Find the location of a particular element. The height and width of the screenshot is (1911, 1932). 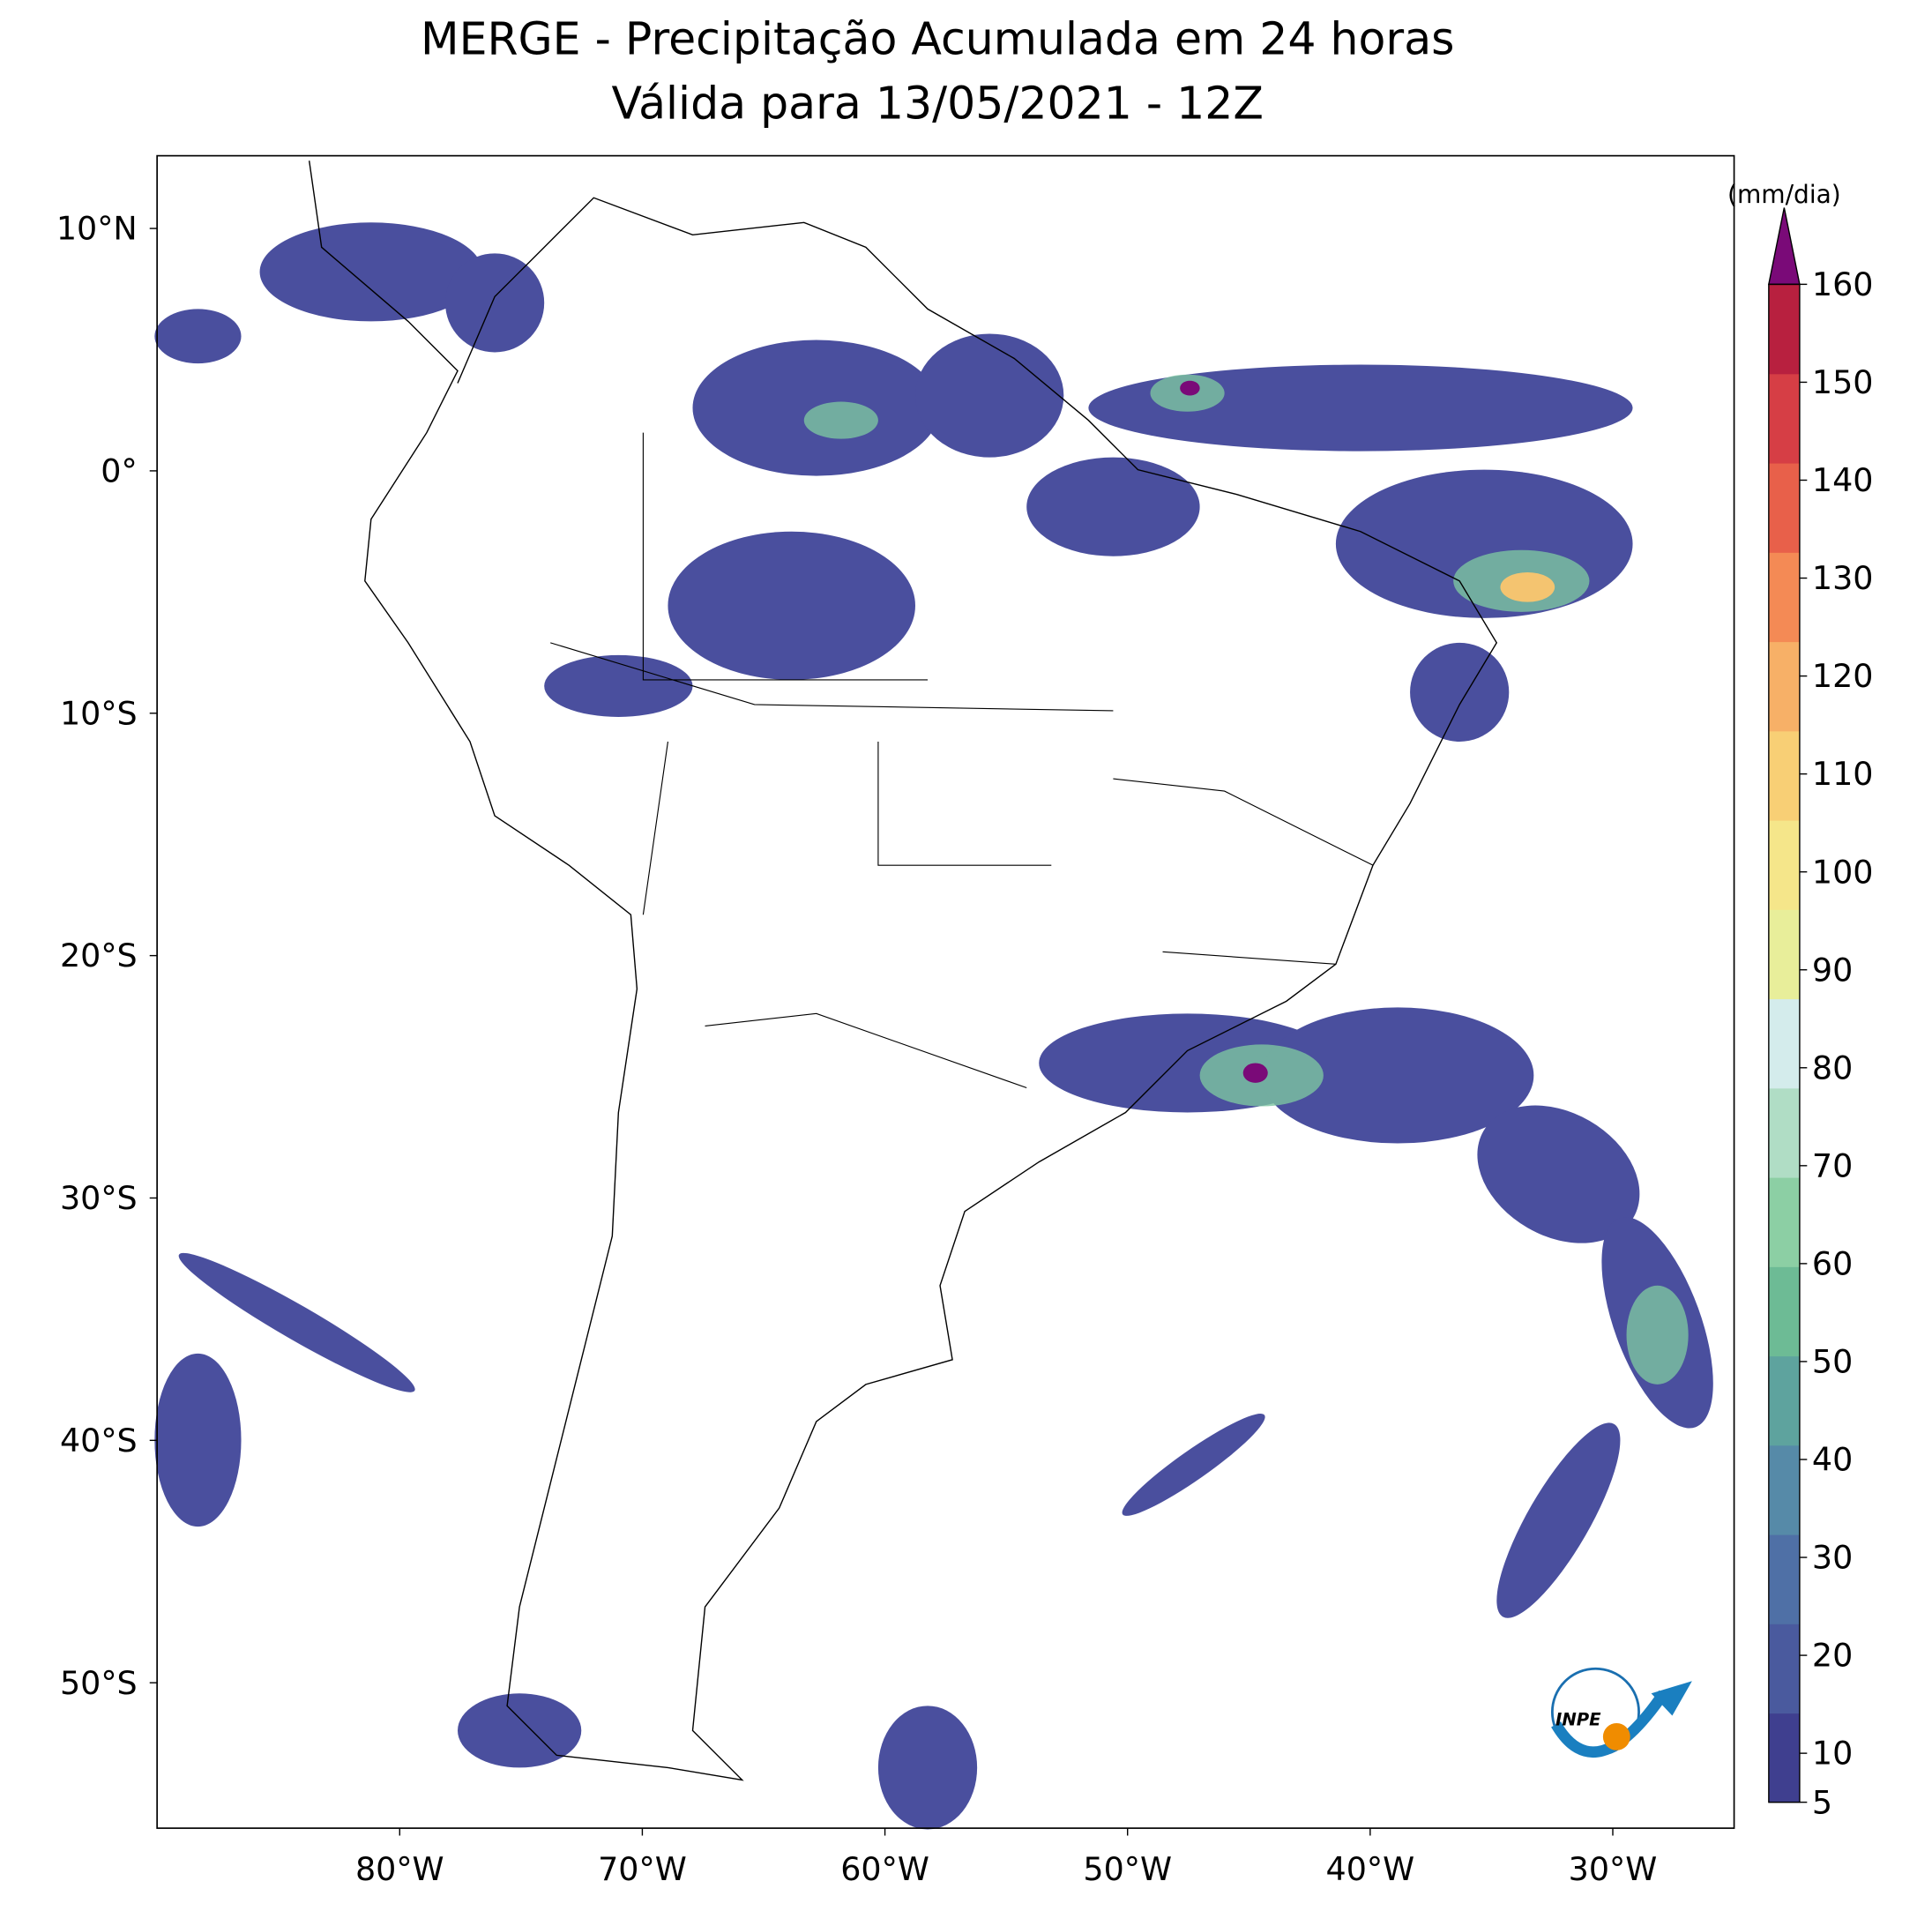

inpe-logo: INPE is located at coordinates (1621, 1712).